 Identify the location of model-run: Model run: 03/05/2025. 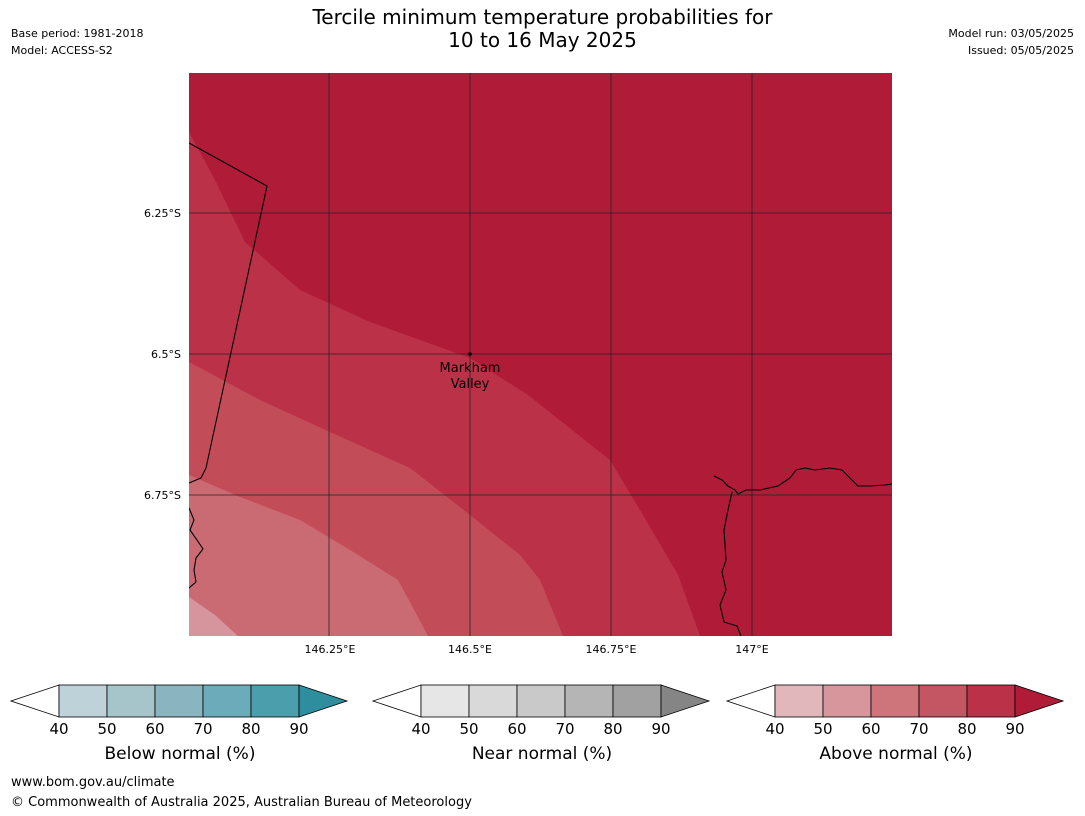
(1011, 33).